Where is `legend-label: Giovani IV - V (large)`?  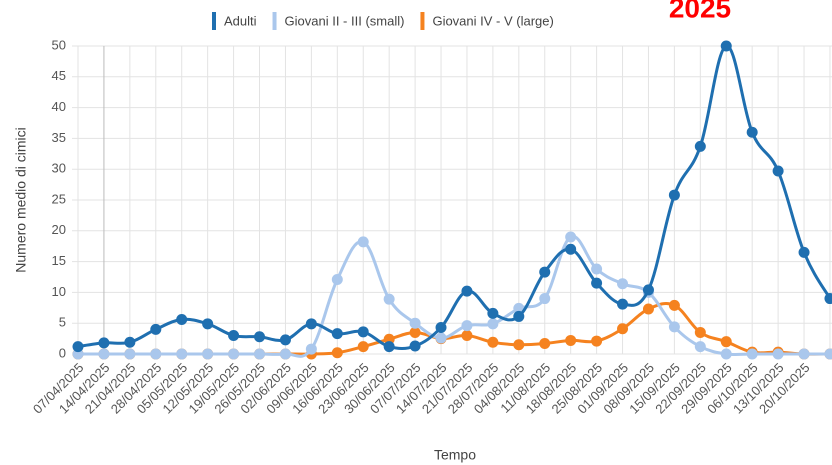
legend-label: Giovani IV - V (large) is located at coordinates (492, 20).